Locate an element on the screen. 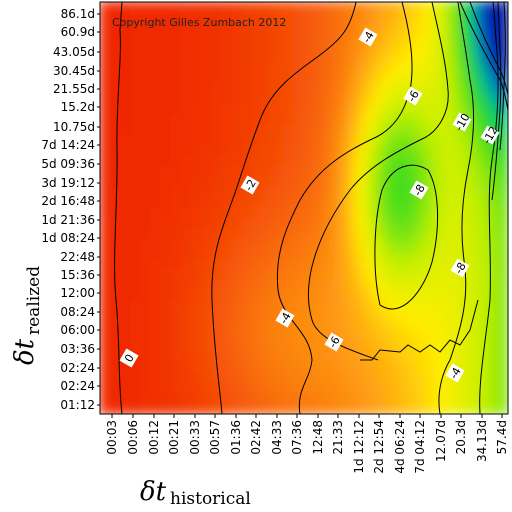 This screenshot has height=512, width=512. contour-label: -4 is located at coordinates (368, 37).